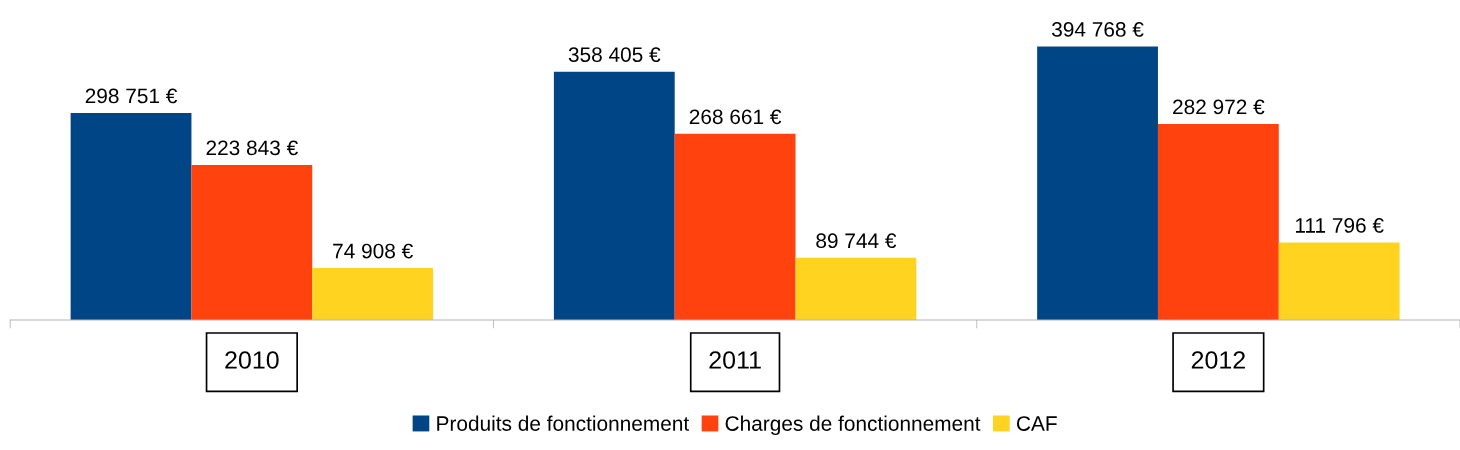 Image resolution: width=1460 pixels, height=450 pixels. What do you see at coordinates (1339, 225) in the screenshot?
I see `data-label: 111 796 €` at bounding box center [1339, 225].